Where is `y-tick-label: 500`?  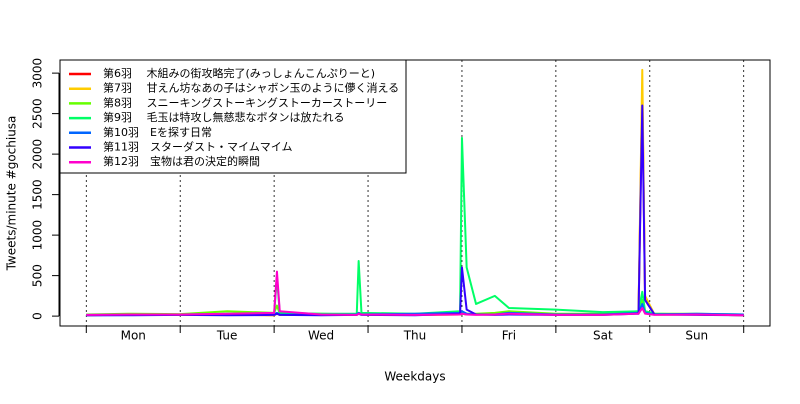 y-tick-label: 500 is located at coordinates (38, 275).